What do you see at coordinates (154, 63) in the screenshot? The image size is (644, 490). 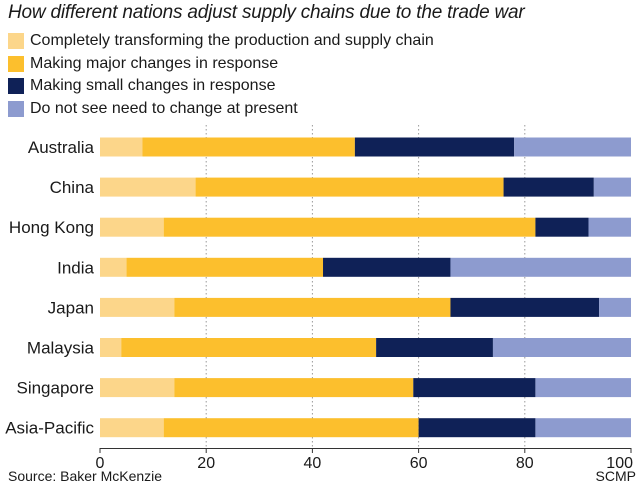 I see `legend-label: Making major changes in response` at bounding box center [154, 63].